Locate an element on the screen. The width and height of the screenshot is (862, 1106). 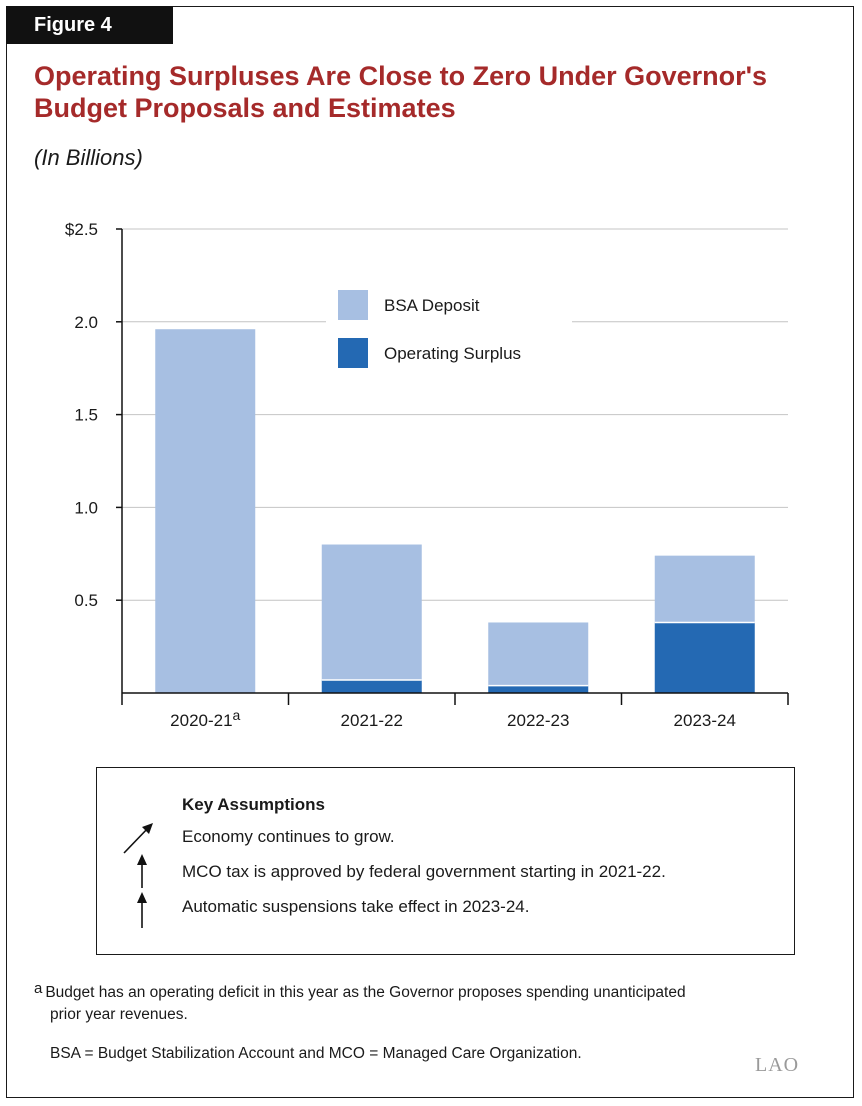
x-tick-label: 2021-22 is located at coordinates (372, 720).